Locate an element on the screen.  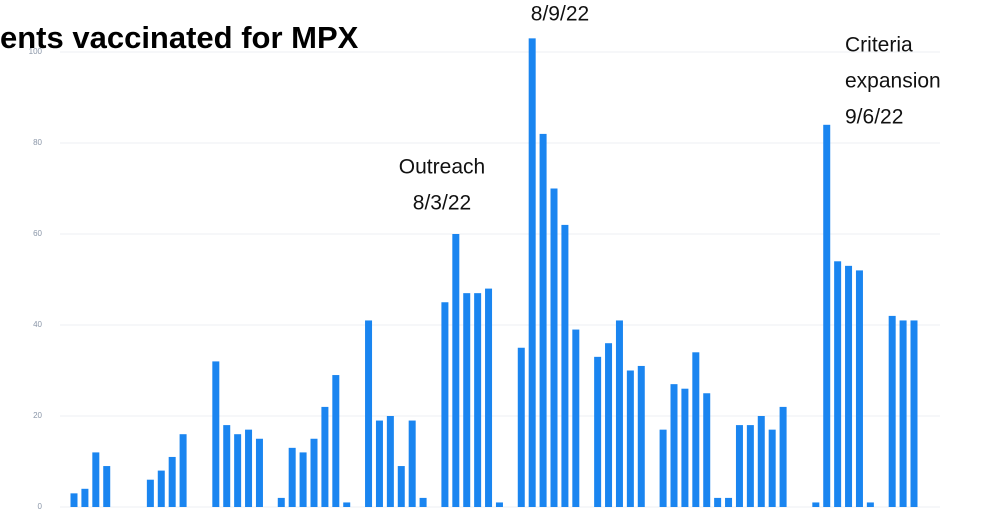
annotation: Outreach is located at coordinates (442, 167).